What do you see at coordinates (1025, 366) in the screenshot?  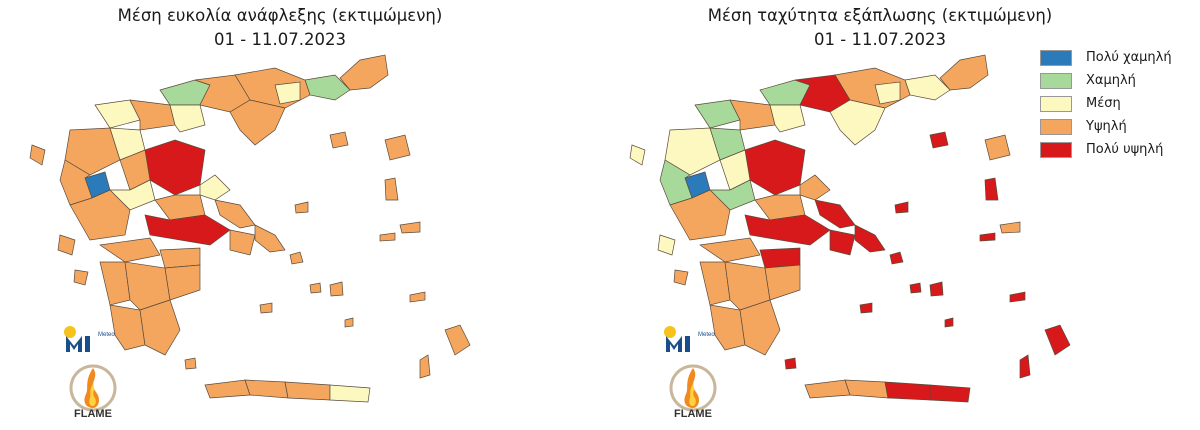 I see `region-karpathos` at bounding box center [1025, 366].